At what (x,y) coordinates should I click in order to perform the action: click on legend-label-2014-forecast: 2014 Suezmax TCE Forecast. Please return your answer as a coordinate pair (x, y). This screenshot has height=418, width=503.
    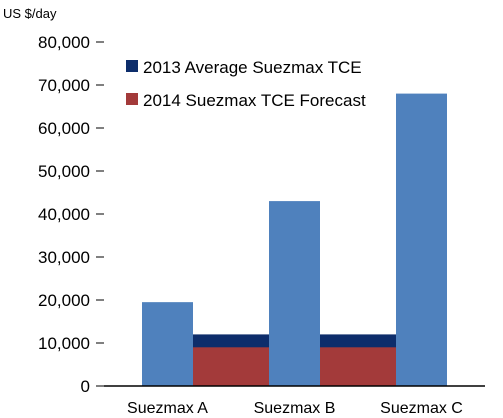
    Looking at the image, I should click on (254, 100).